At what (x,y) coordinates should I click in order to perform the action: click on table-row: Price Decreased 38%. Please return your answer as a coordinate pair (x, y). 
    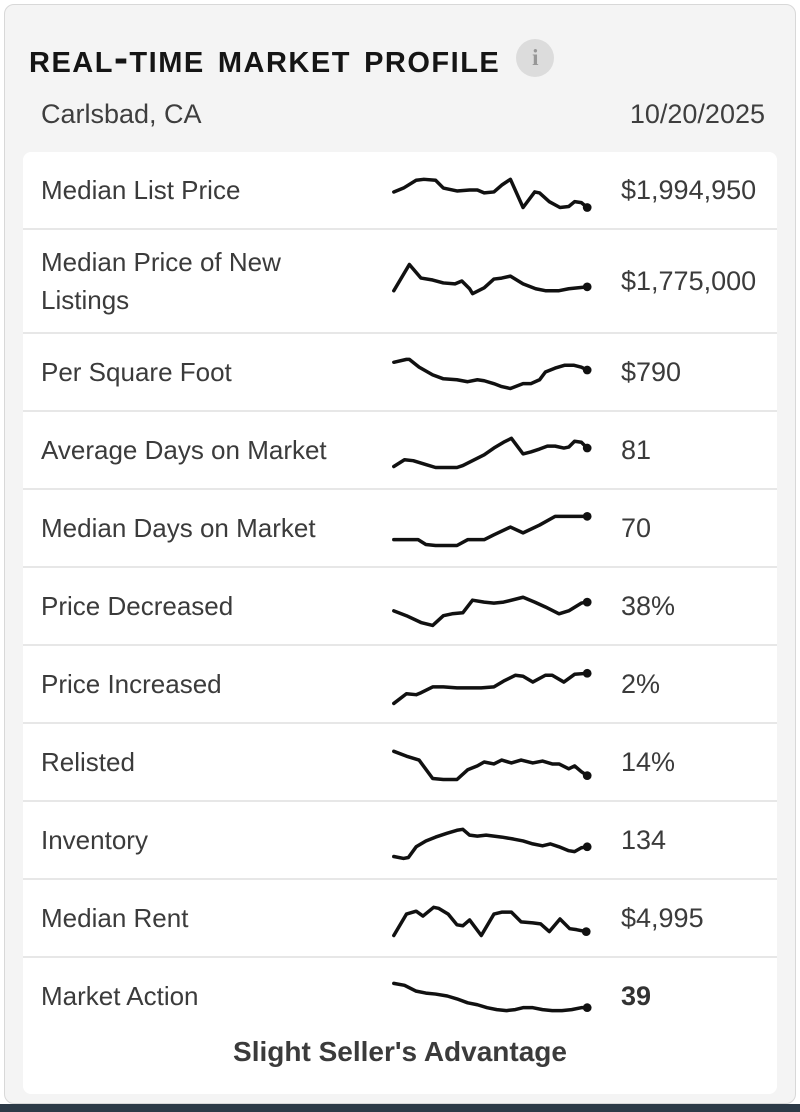
    Looking at the image, I should click on (400, 605).